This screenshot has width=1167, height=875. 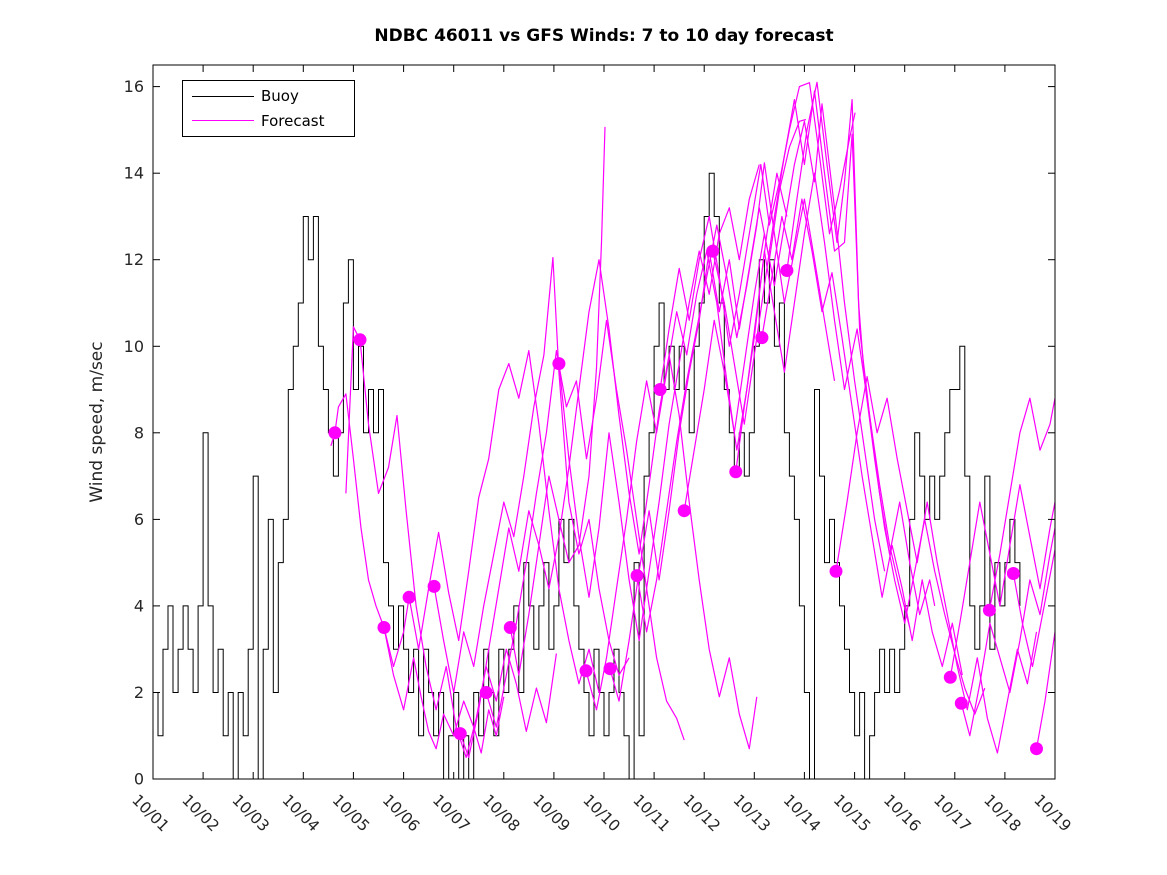 What do you see at coordinates (351, 813) in the screenshot?
I see `x-tick-label: 10/05` at bounding box center [351, 813].